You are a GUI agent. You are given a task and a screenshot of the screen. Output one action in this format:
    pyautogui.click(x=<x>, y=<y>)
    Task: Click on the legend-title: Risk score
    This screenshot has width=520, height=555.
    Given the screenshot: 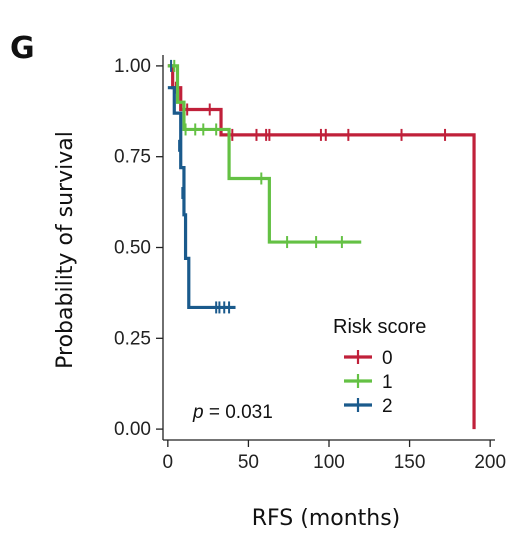 What is the action you would take?
    pyautogui.click(x=379, y=327)
    